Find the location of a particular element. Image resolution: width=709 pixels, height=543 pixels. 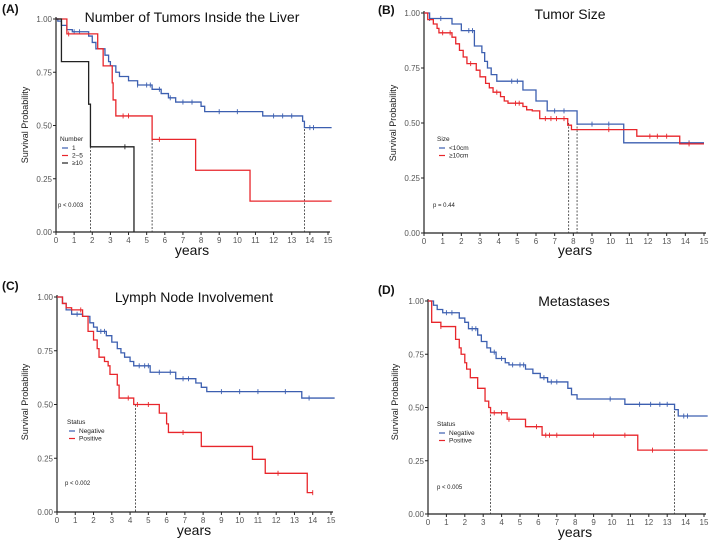

p-value: p = 0.44 is located at coordinates (444, 206).